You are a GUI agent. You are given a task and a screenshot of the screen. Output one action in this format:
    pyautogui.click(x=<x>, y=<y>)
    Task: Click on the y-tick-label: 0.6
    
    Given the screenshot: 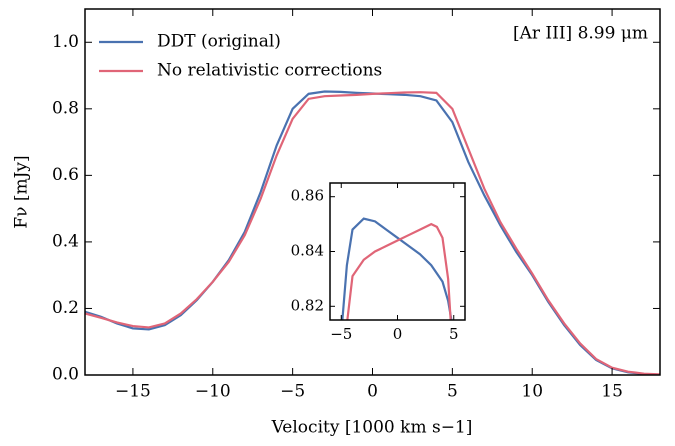 What is the action you would take?
    pyautogui.click(x=65, y=175)
    